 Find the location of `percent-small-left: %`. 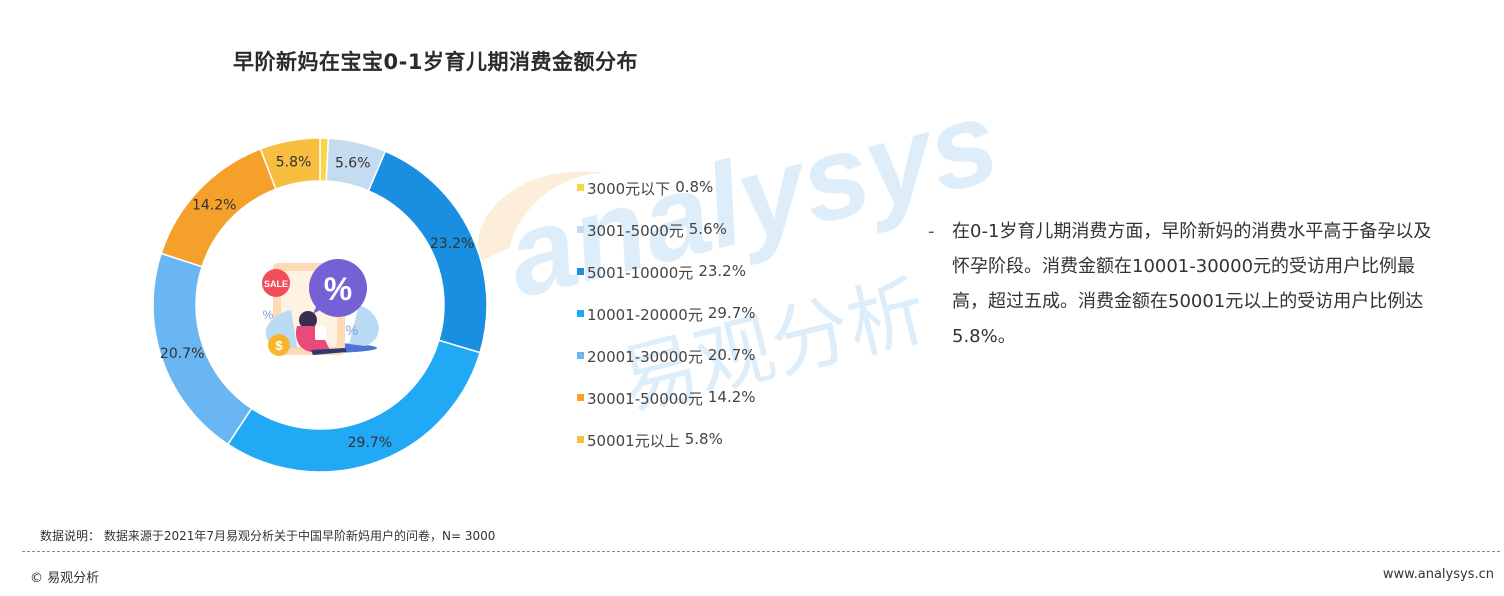

percent-small-left: % is located at coordinates (268, 315).